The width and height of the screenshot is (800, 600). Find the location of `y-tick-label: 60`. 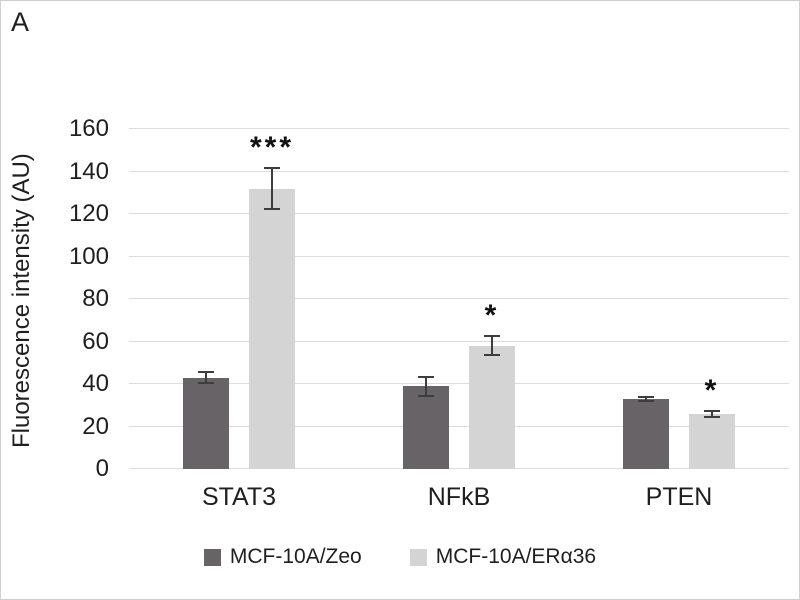

y-tick-label: 60 is located at coordinates (95, 341).